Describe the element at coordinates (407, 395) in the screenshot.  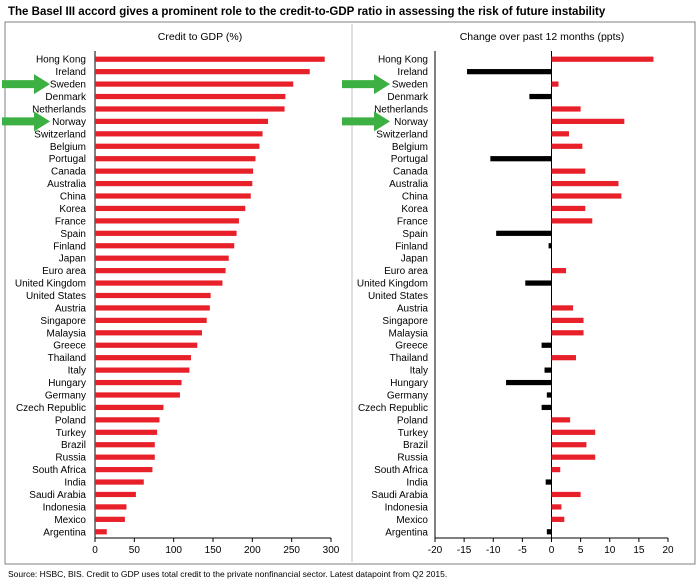
I see `change-12m-category-label: Germany` at that location.